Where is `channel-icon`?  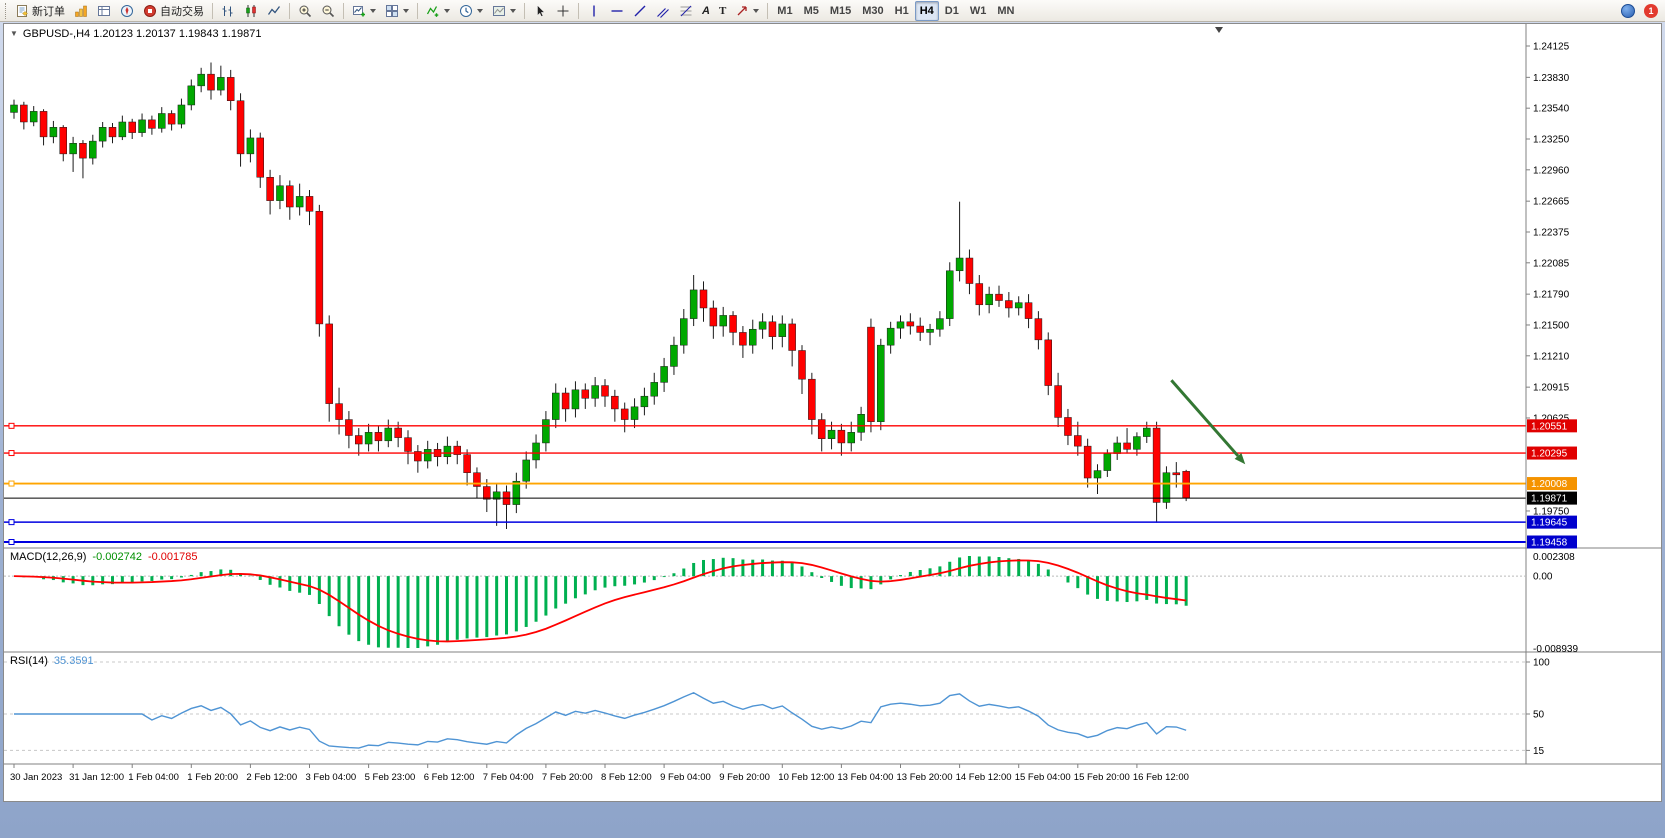 channel-icon is located at coordinates (663, 12).